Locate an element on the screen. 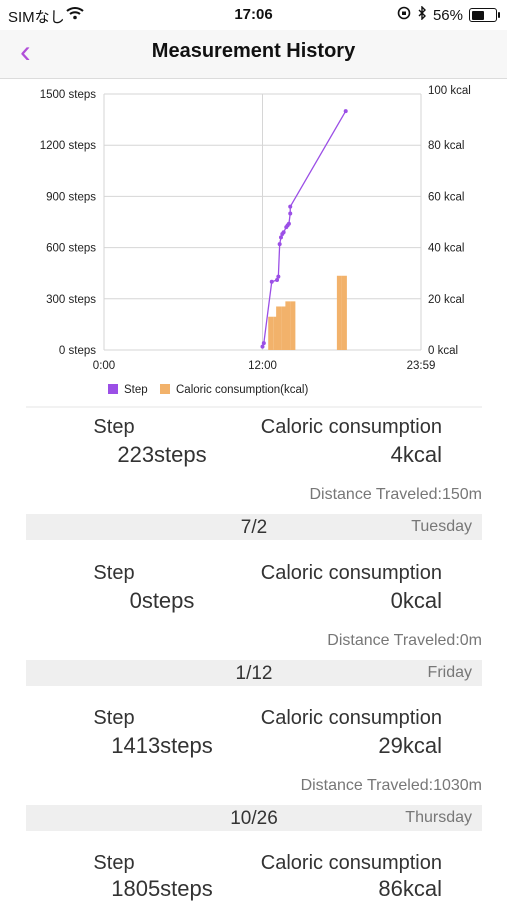 This screenshot has height=902, width=507. x-tick-label: 12:00 is located at coordinates (262, 366).